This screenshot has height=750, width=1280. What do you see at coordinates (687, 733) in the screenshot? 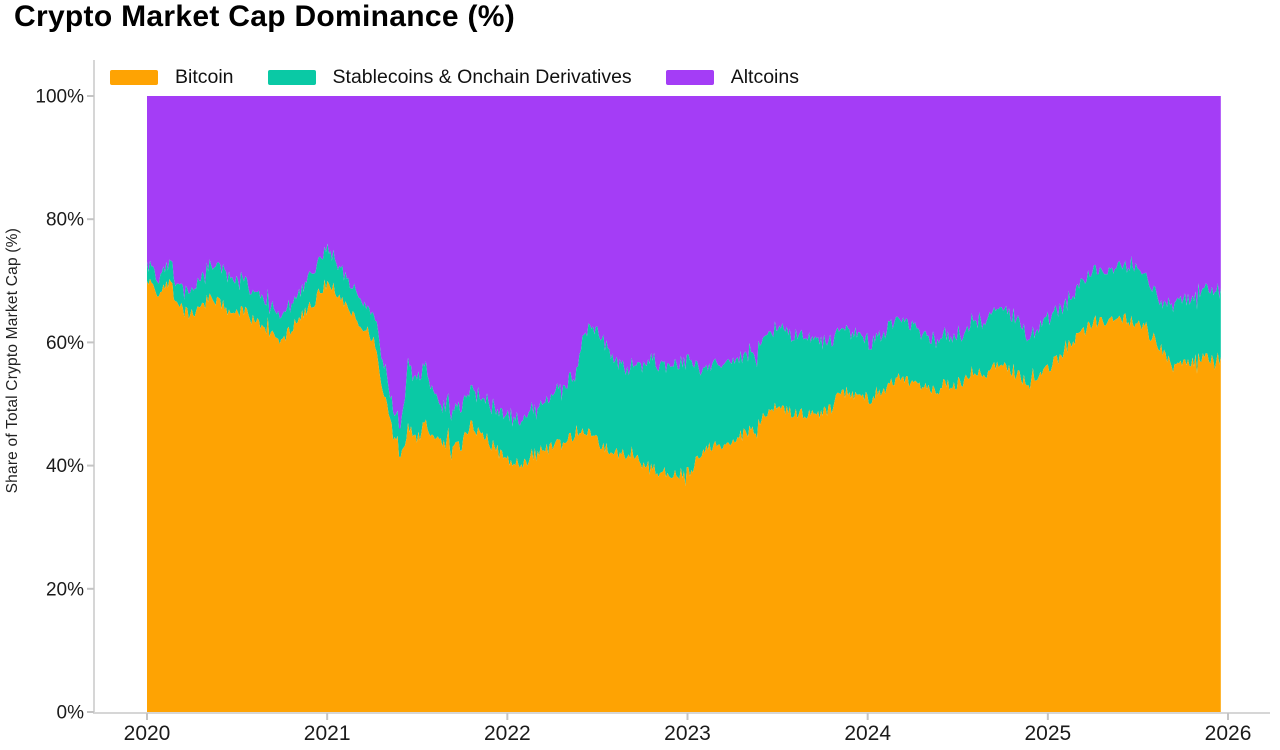
I see `x-tick-label: 2023` at bounding box center [687, 733].